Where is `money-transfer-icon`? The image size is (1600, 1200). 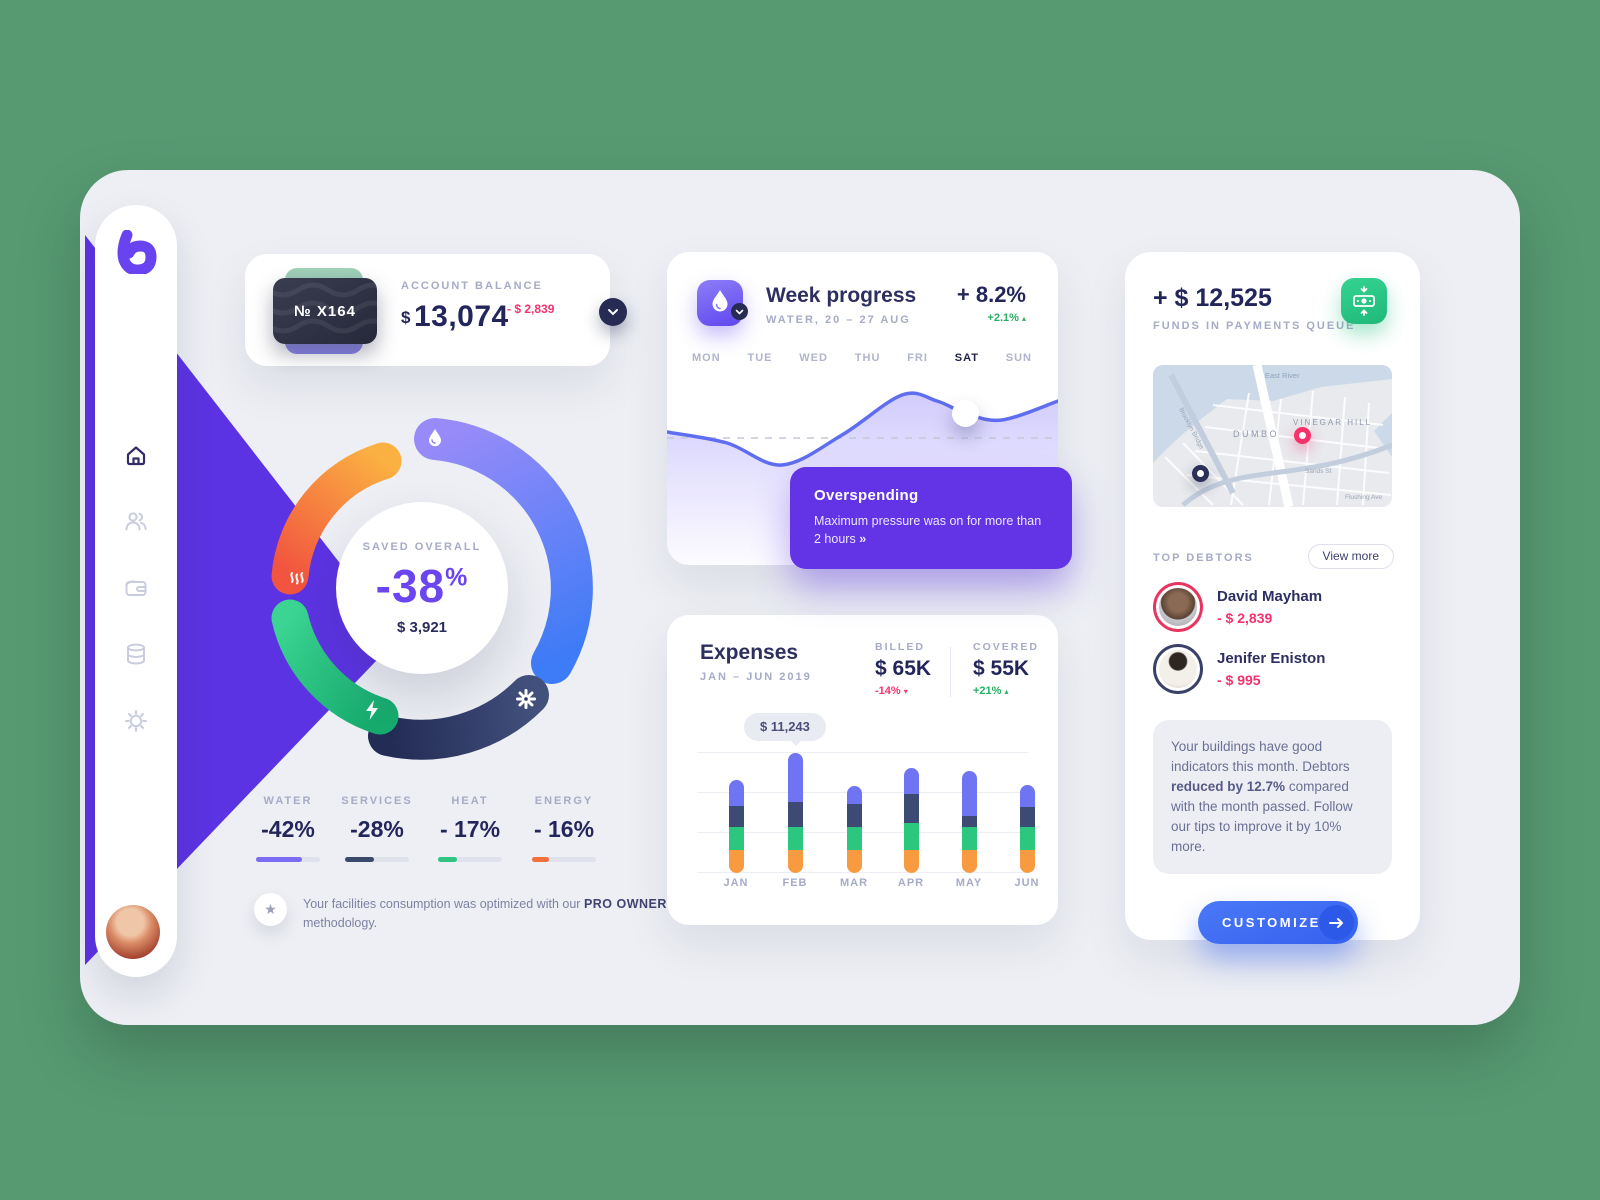 money-transfer-icon is located at coordinates (1364, 301).